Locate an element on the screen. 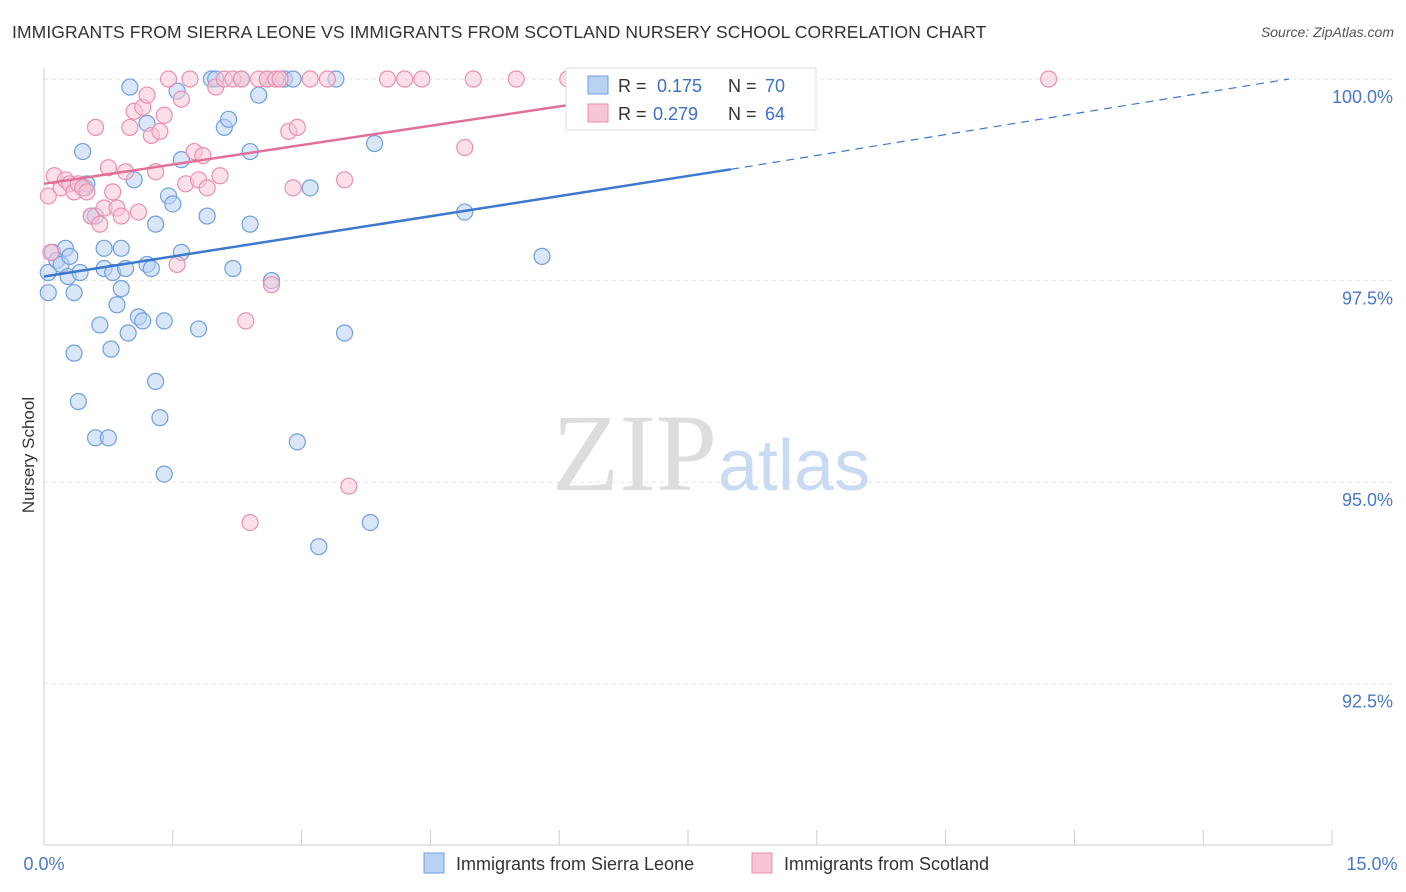 The image size is (1406, 892). legend-swatch-sierra-leone is located at coordinates (598, 85).